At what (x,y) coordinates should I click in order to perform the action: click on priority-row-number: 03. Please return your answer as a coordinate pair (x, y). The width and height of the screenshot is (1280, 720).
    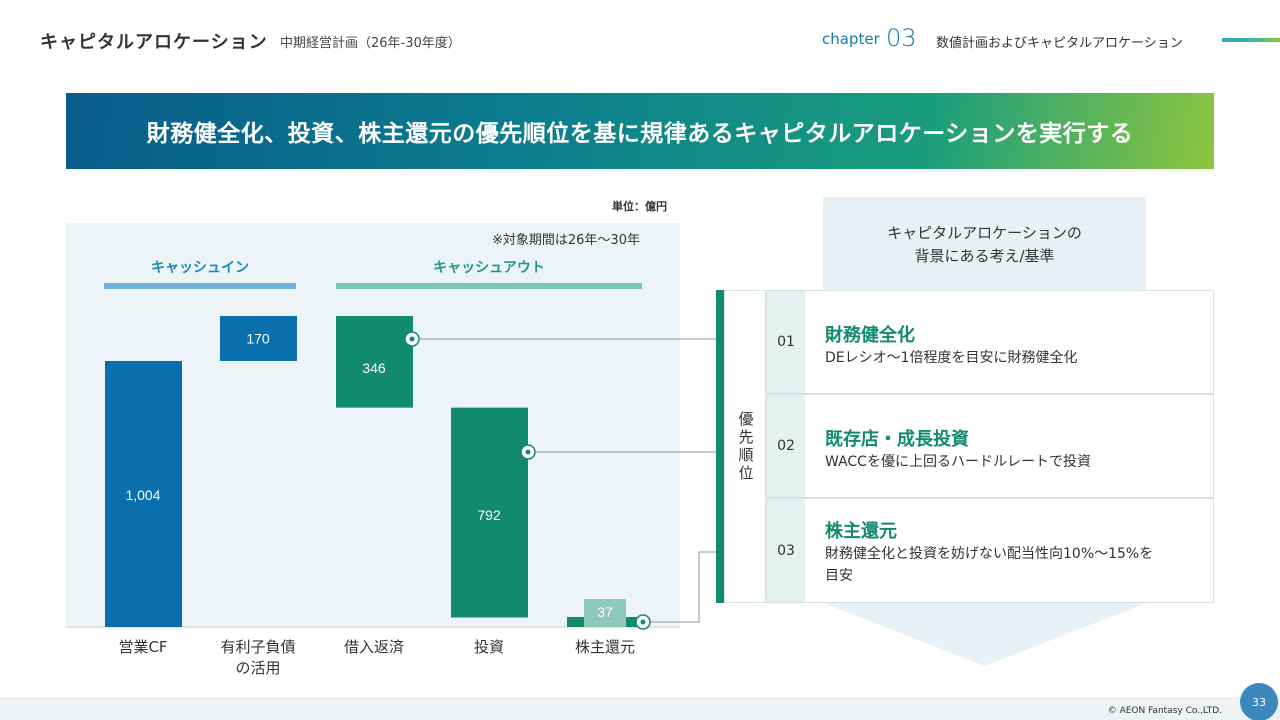
    Looking at the image, I should click on (786, 550).